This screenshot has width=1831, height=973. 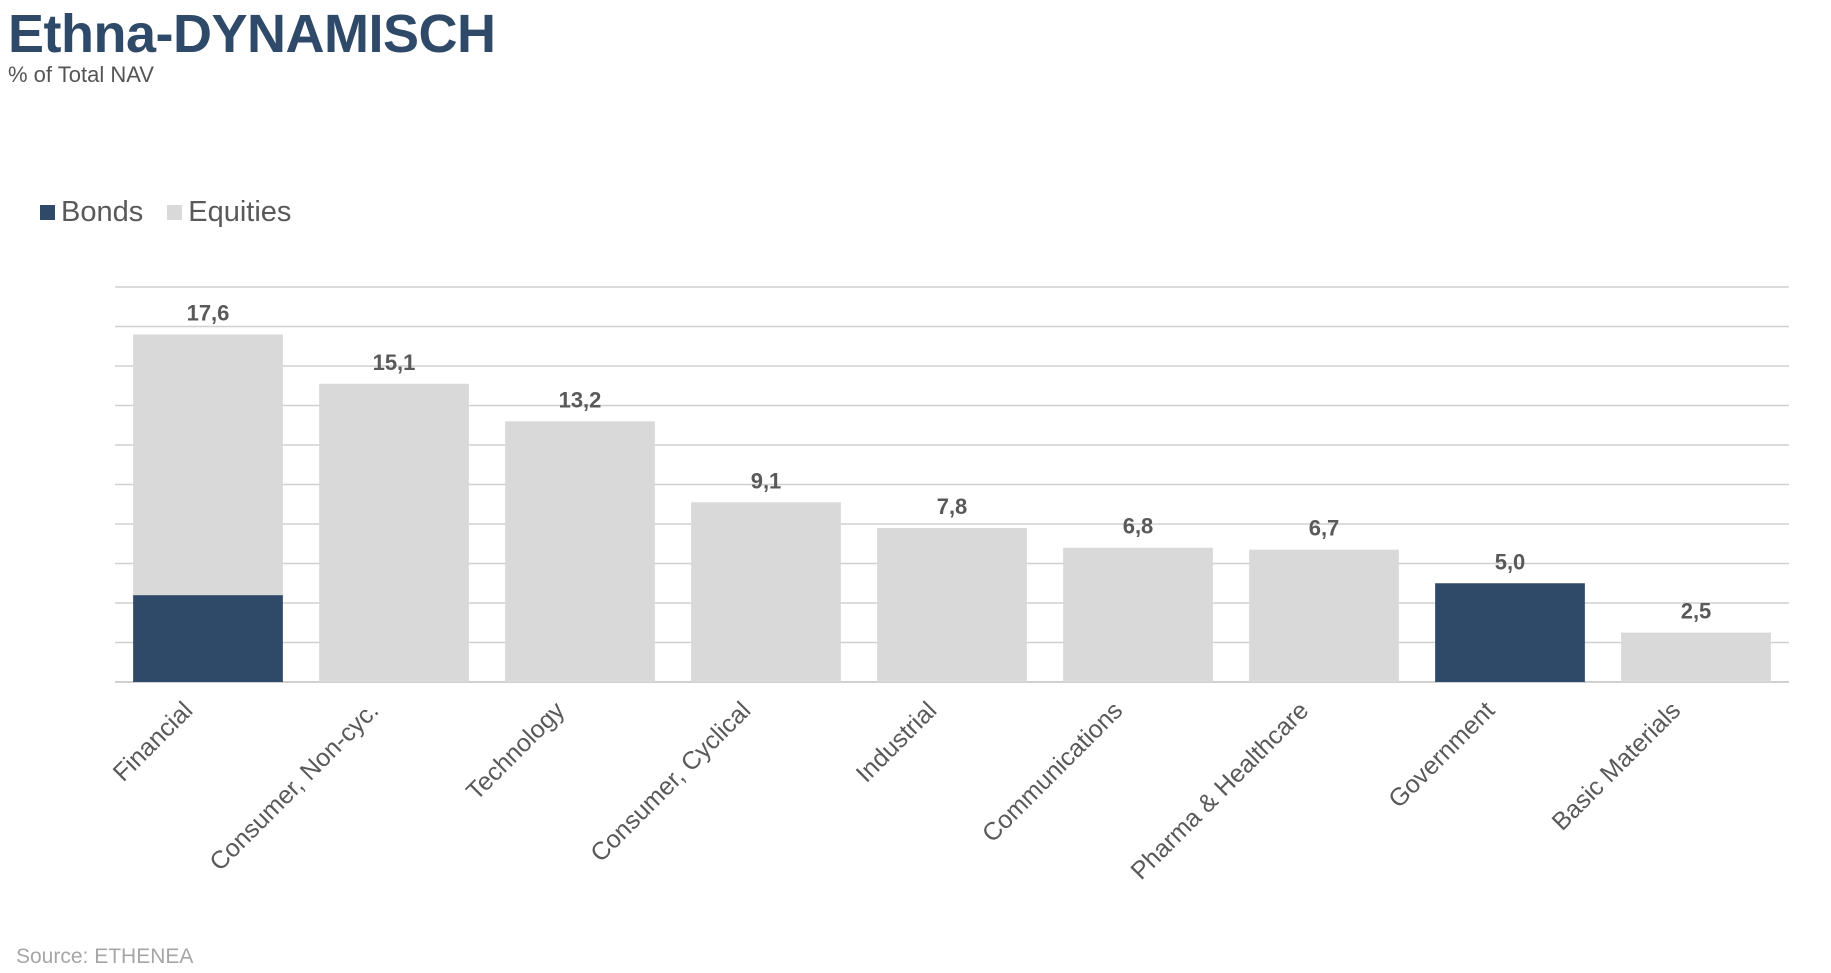 I want to click on category-label: Government, so click(x=1441, y=754).